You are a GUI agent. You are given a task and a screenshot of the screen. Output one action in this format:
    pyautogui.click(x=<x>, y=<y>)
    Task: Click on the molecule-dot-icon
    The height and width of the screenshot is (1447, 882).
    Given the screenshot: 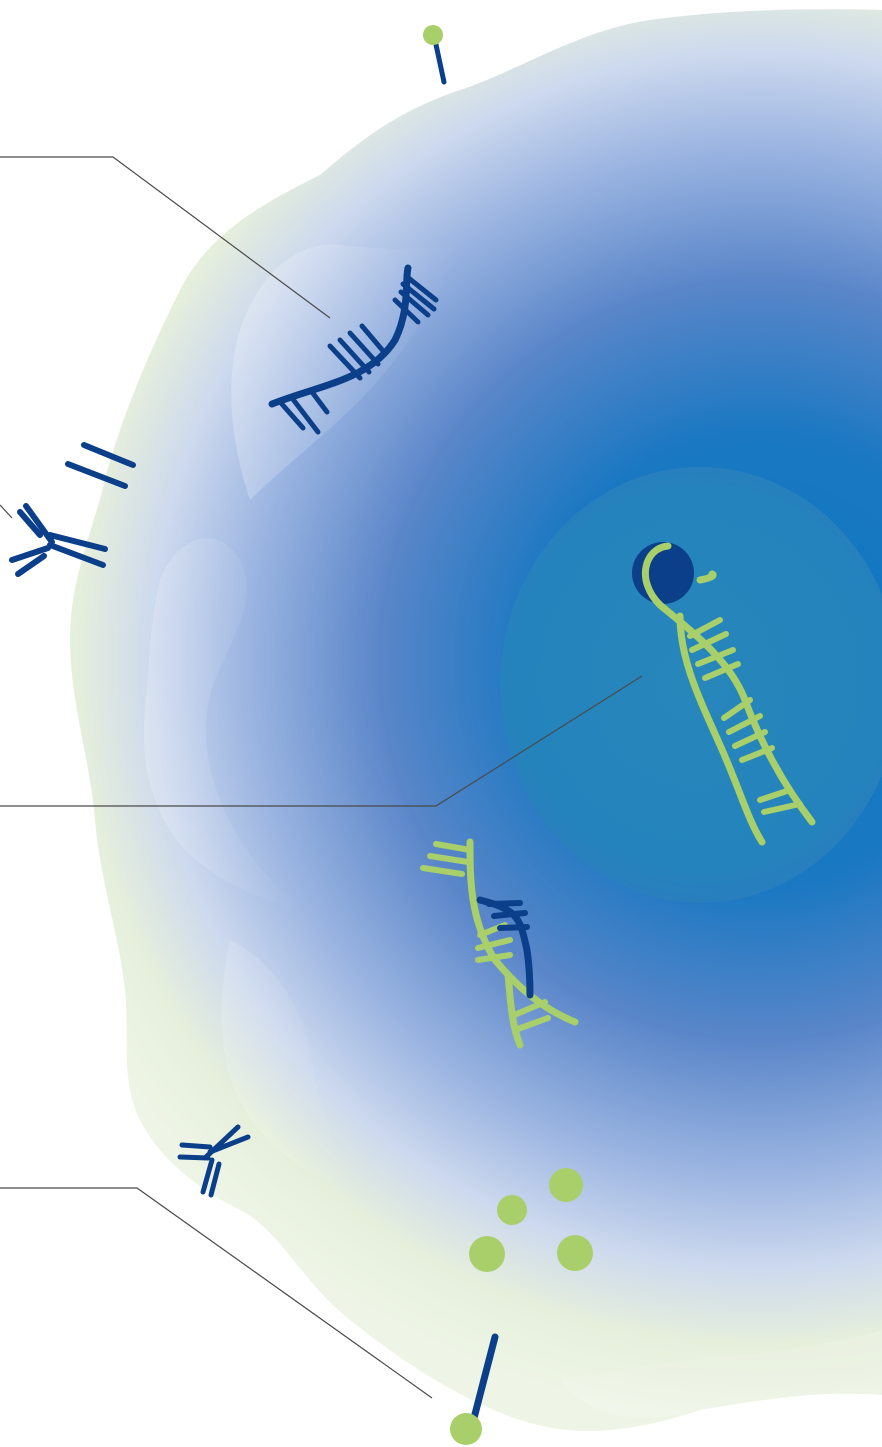 What is the action you would take?
    pyautogui.click(x=531, y=1220)
    